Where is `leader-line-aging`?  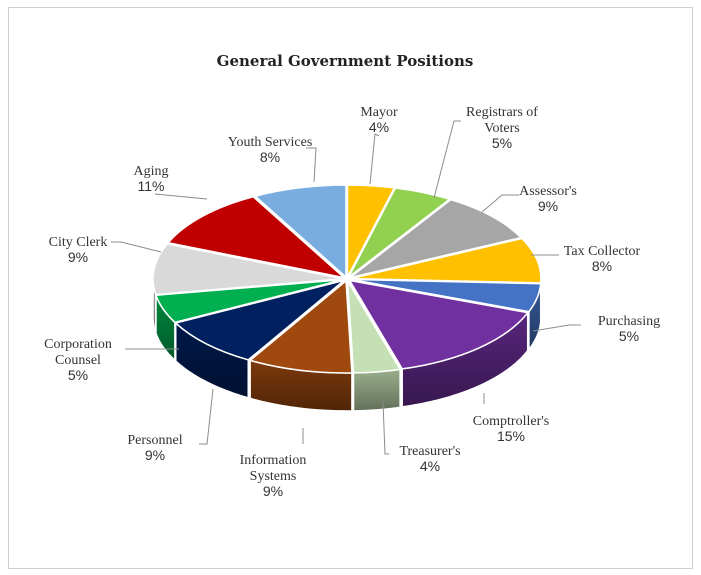
leader-line-aging is located at coordinates (181, 196).